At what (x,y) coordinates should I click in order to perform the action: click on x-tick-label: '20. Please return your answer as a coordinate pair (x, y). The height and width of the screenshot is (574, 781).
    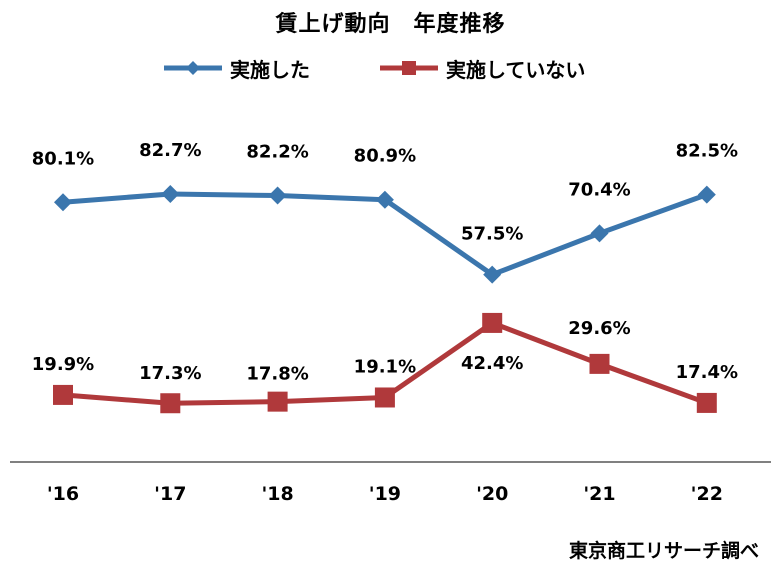
    Looking at the image, I should click on (492, 494).